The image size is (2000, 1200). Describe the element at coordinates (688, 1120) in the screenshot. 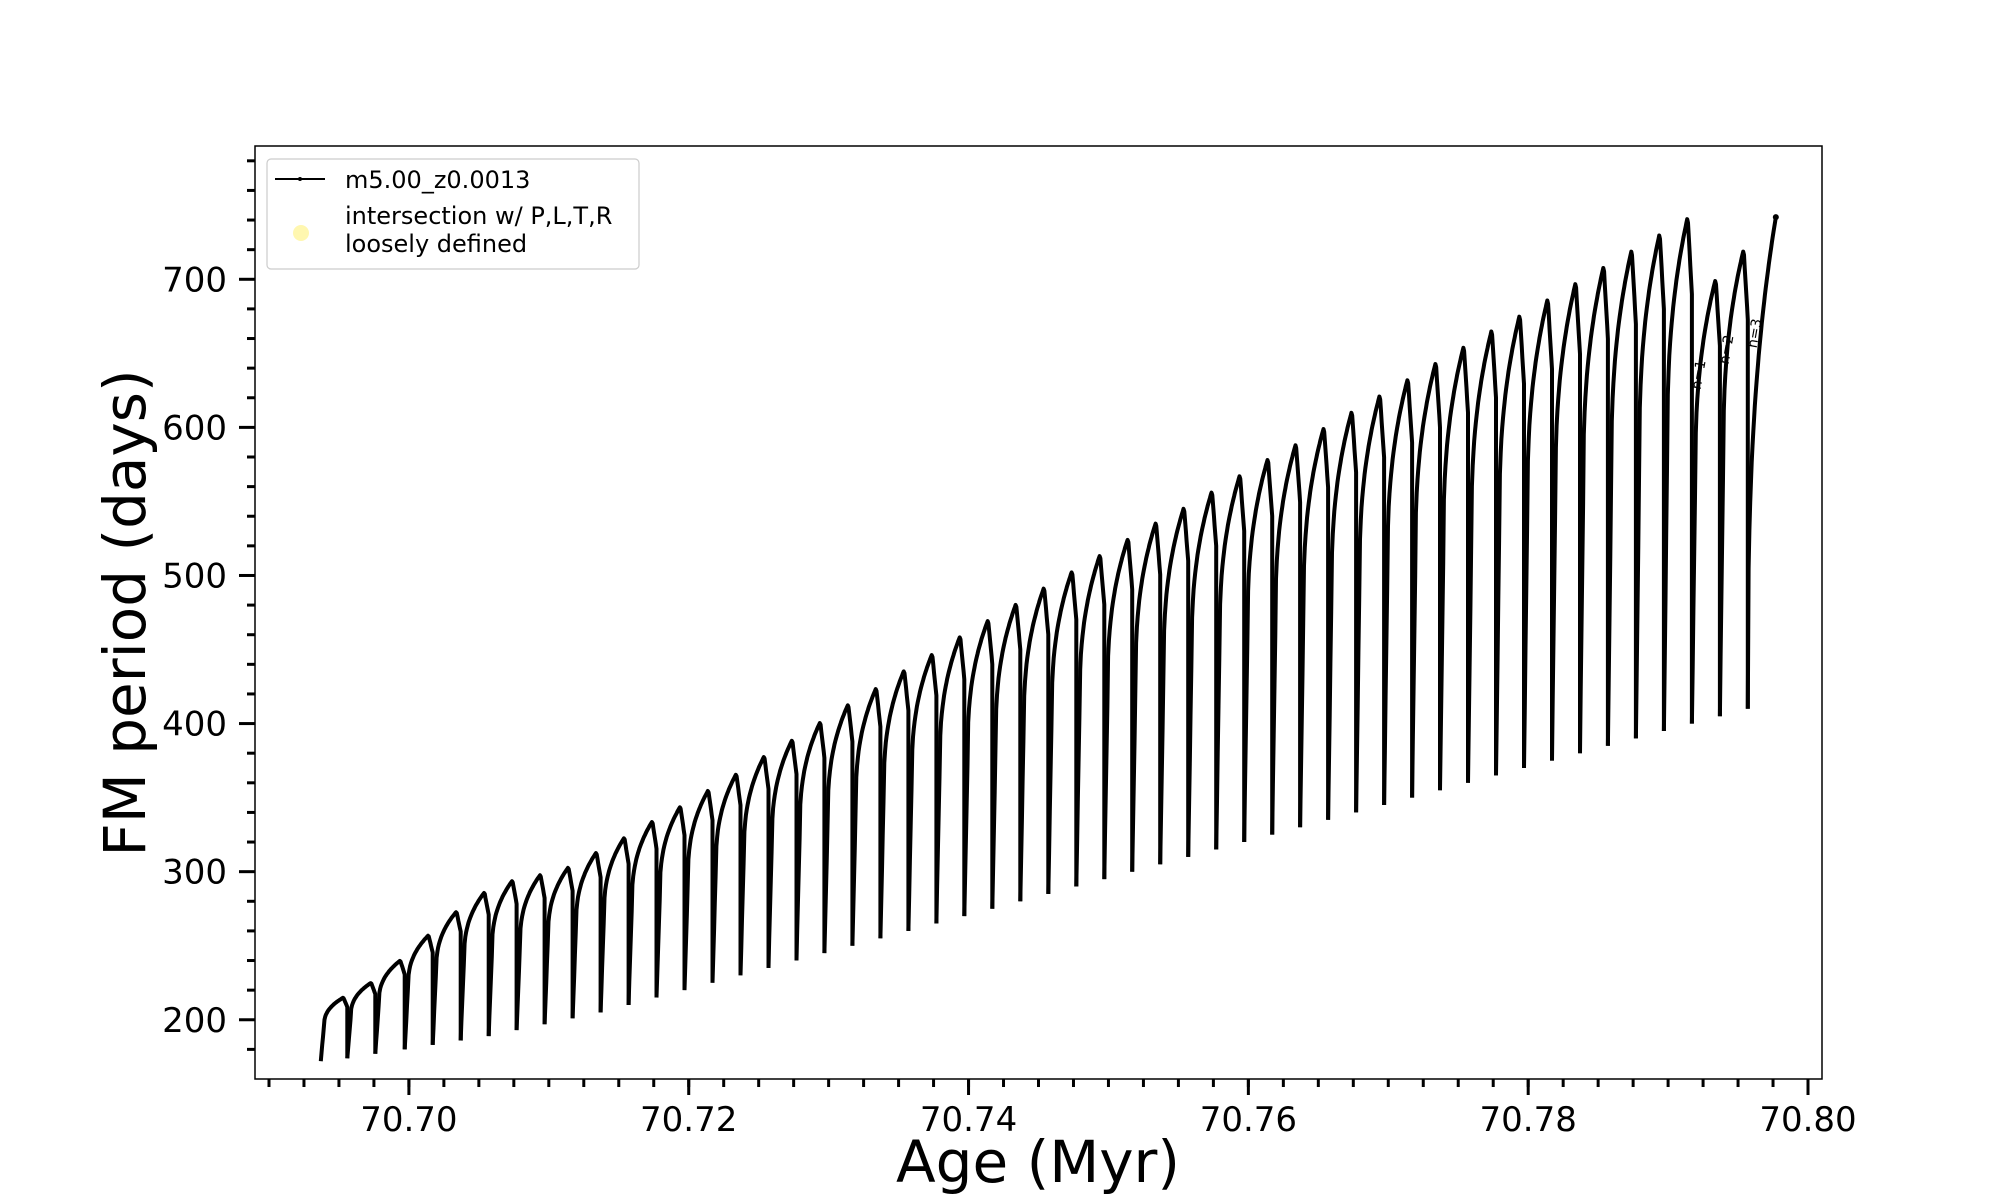

I see `x-tick-label: 70.72` at that location.